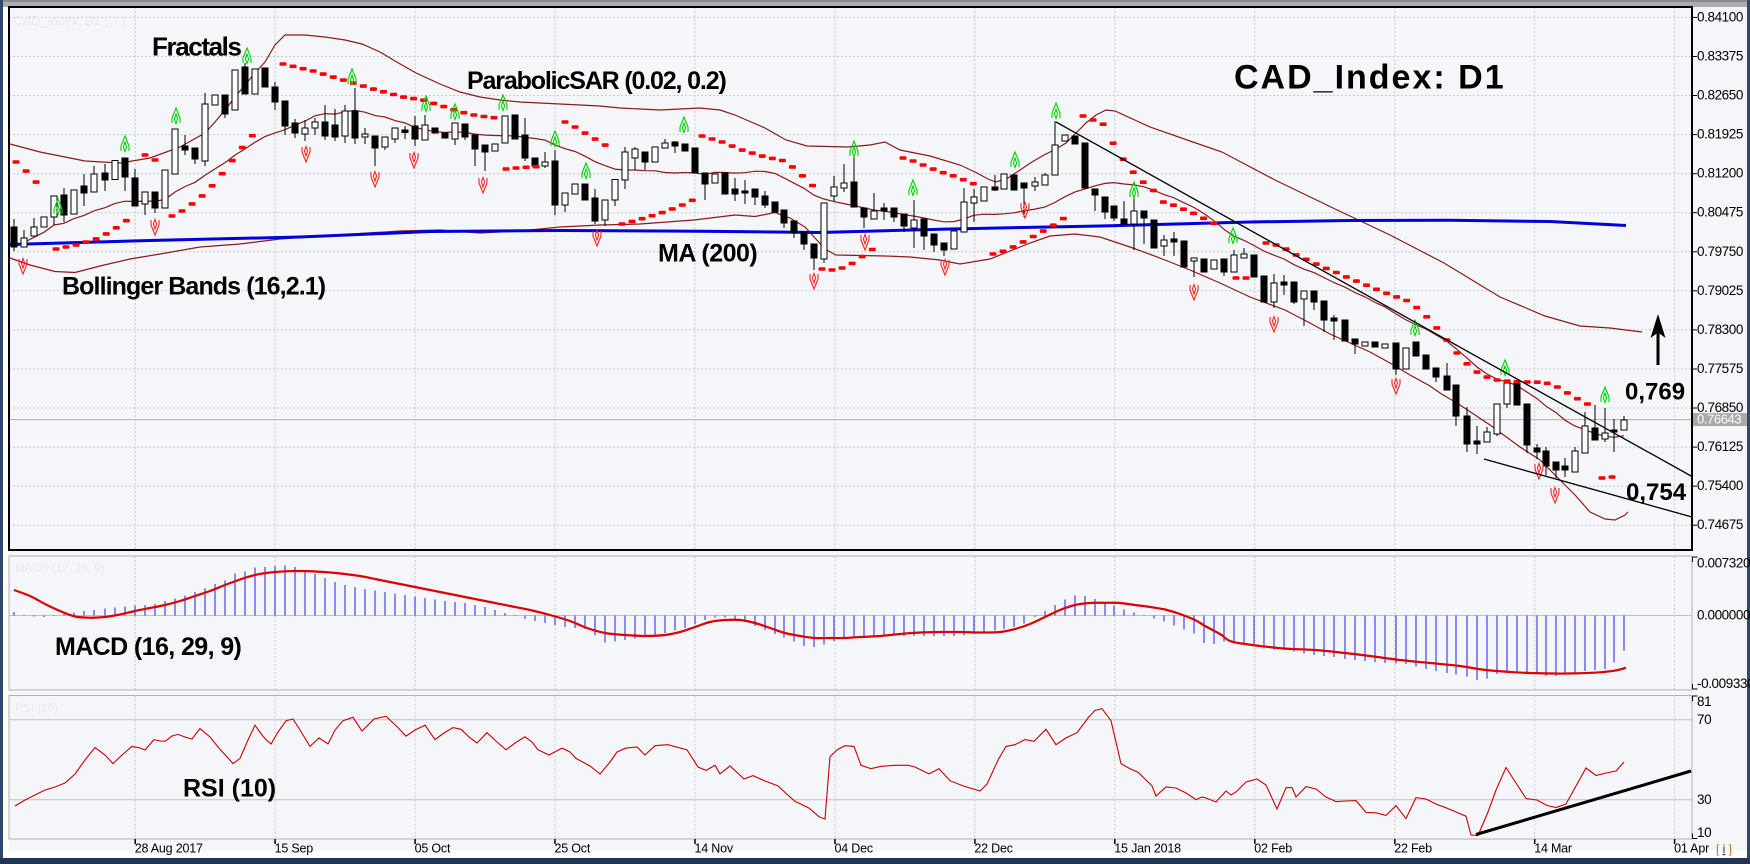 The width and height of the screenshot is (1750, 864). Describe the element at coordinates (1720, 173) in the screenshot. I see `svg-text: 0.81200` at that location.